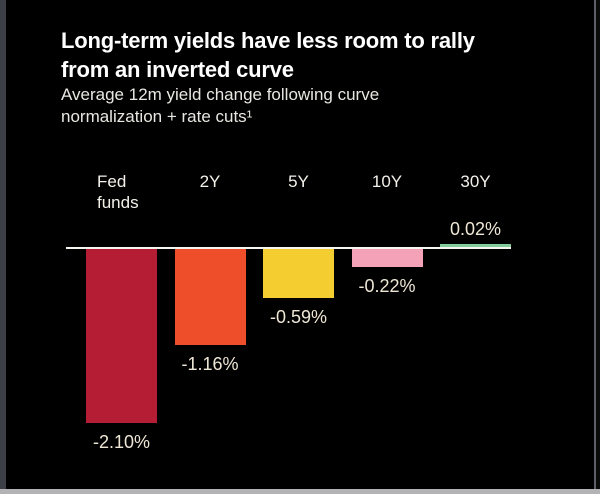 The width and height of the screenshot is (600, 494). Describe the element at coordinates (210, 364) in the screenshot. I see `value-label: -1.16%` at that location.